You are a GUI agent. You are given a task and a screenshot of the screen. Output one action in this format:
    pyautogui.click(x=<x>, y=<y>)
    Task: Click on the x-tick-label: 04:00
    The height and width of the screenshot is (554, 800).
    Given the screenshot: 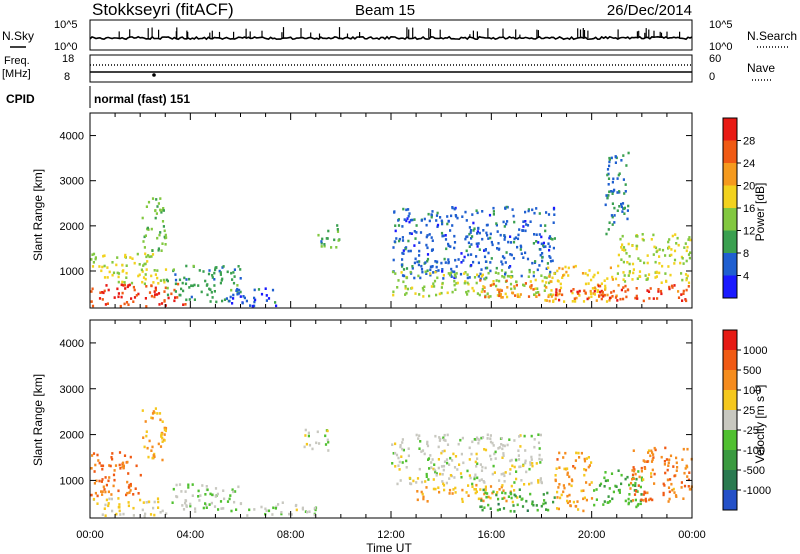 What is the action you would take?
    pyautogui.click(x=191, y=535)
    